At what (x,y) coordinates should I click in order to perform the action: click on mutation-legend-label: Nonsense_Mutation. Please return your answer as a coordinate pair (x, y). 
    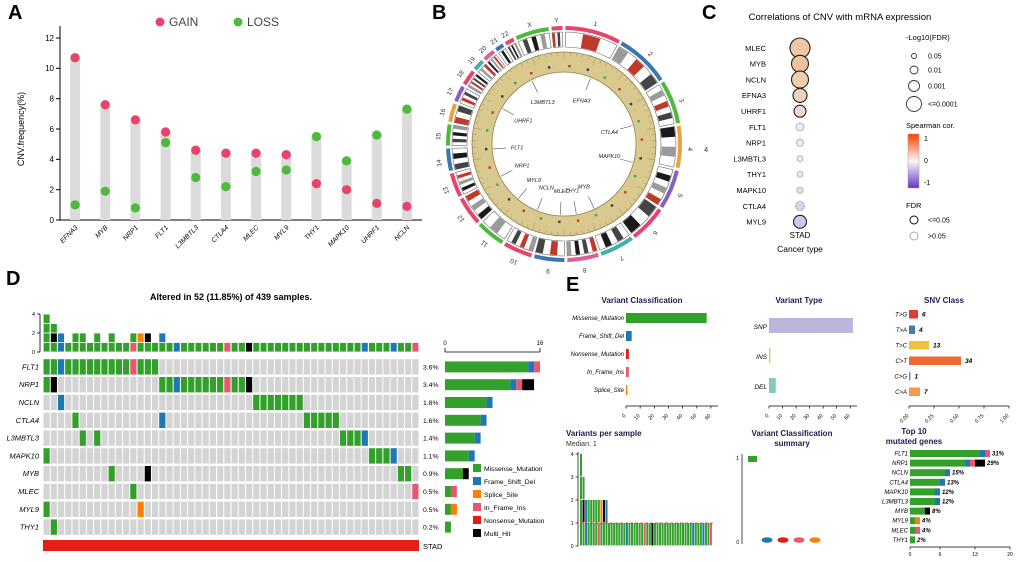
    Looking at the image, I should click on (514, 521).